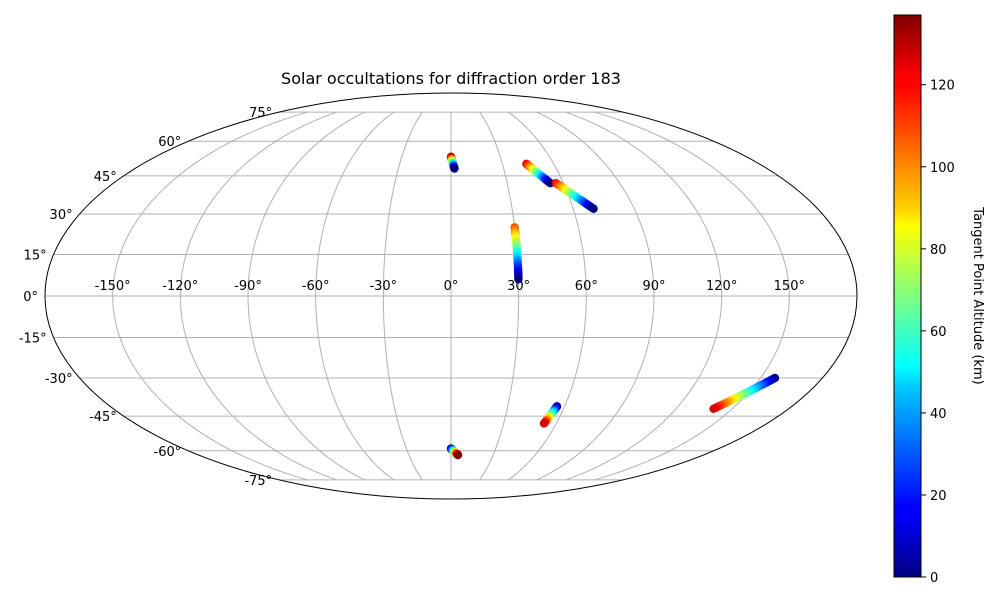 This screenshot has height=600, width=1000. I want to click on colorbar-tick-label: 40, so click(938, 414).